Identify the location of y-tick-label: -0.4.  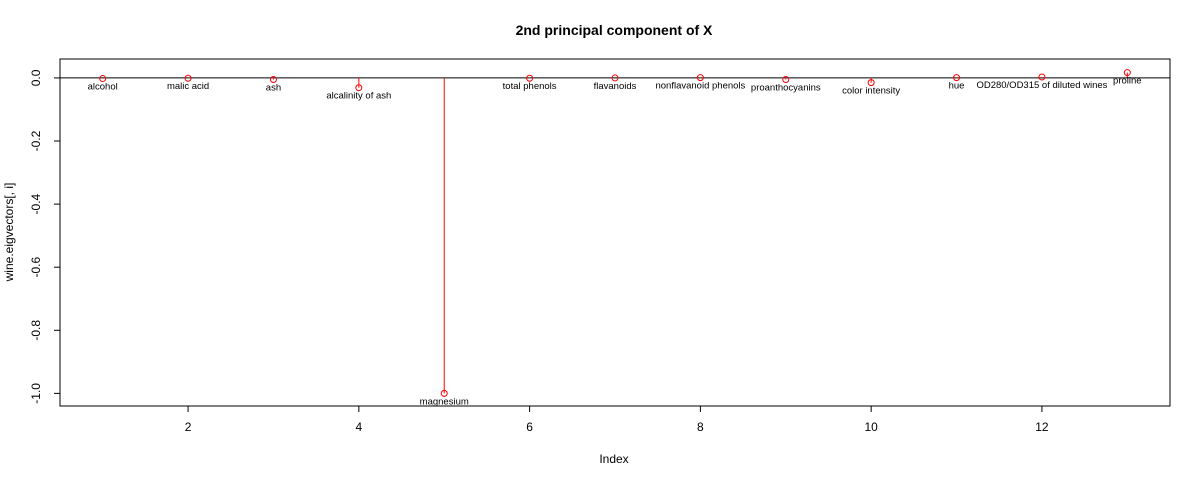
(36, 203).